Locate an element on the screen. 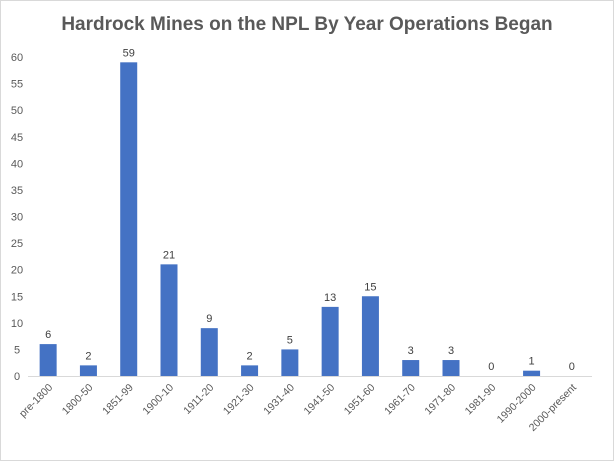 The image size is (614, 461). y-tick-label: 30 is located at coordinates (17, 218).